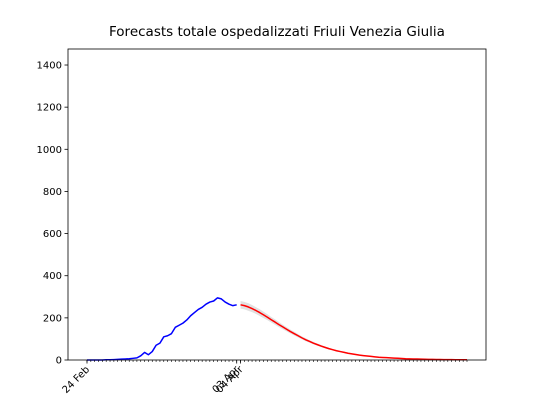  What do you see at coordinates (52, 192) in the screenshot?
I see `y-tick-label: 800` at bounding box center [52, 192].